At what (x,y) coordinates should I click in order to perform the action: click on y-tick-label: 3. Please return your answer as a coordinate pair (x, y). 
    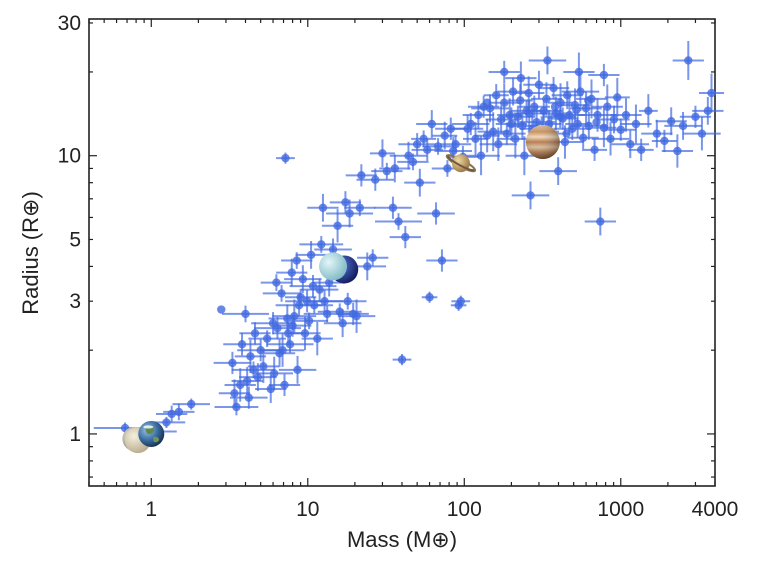
    Looking at the image, I should click on (75, 301).